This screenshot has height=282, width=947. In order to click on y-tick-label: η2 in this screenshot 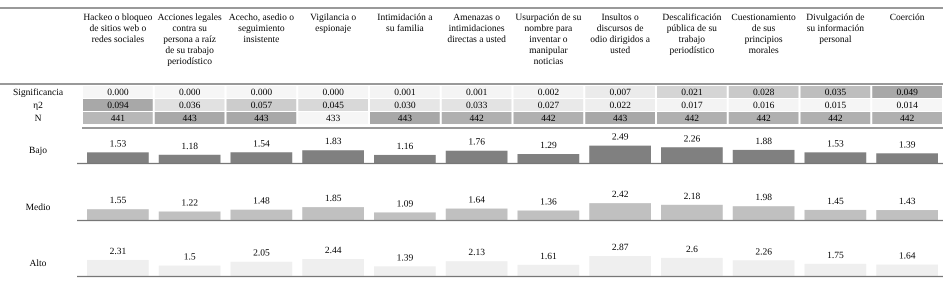, I will do `click(38, 106)`.